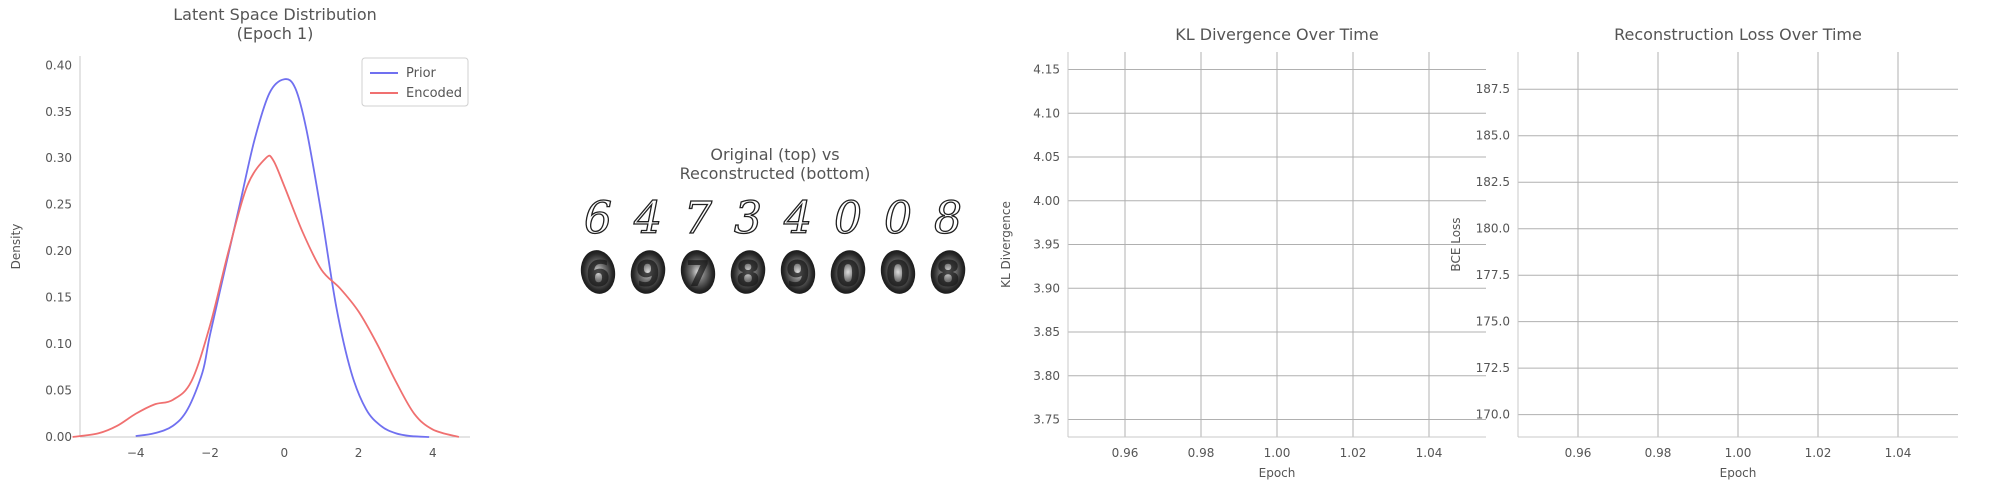 The width and height of the screenshot is (1990, 490). Describe the element at coordinates (1493, 229) in the screenshot. I see `y-tick-label: 180.0` at that location.